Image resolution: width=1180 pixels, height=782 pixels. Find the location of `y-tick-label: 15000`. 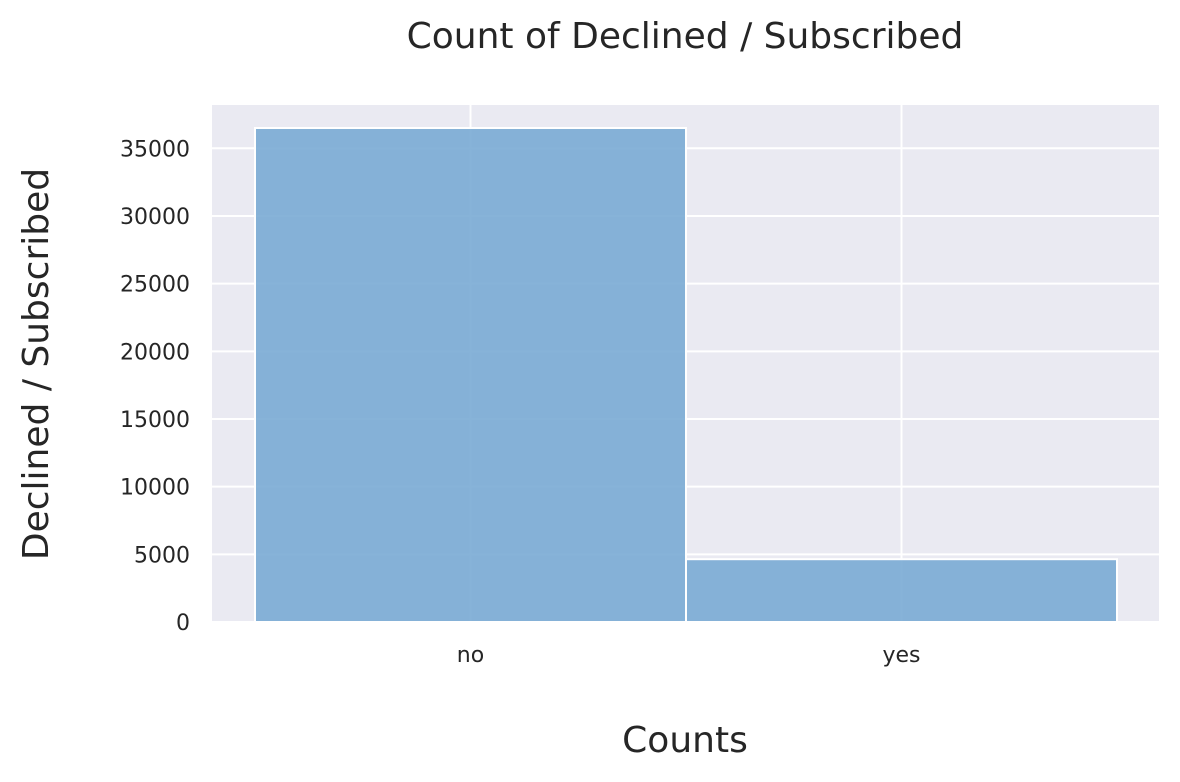

y-tick-label: 15000 is located at coordinates (155, 420).